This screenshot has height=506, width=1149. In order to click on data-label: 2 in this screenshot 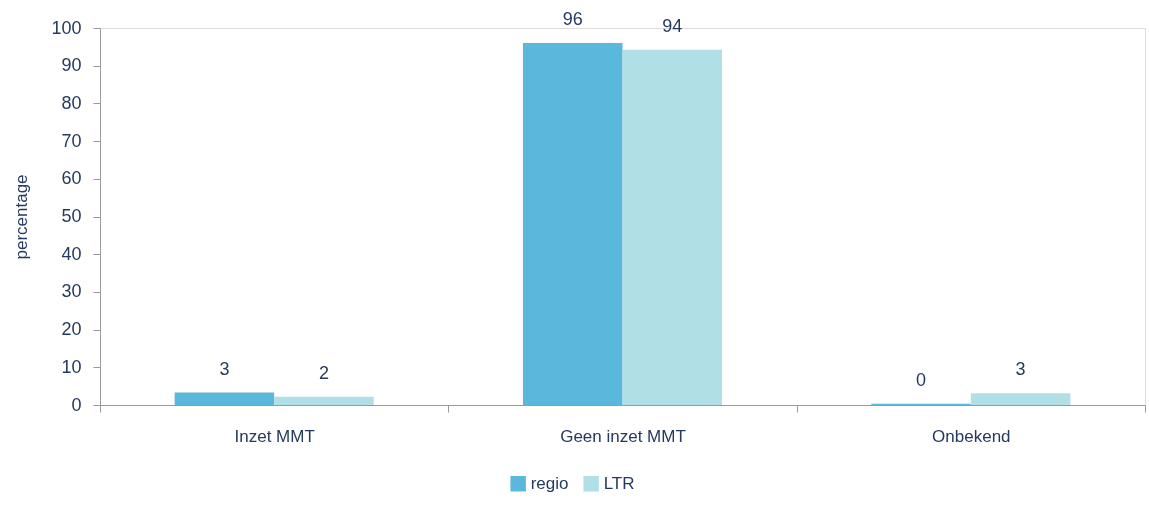, I will do `click(323, 372)`.